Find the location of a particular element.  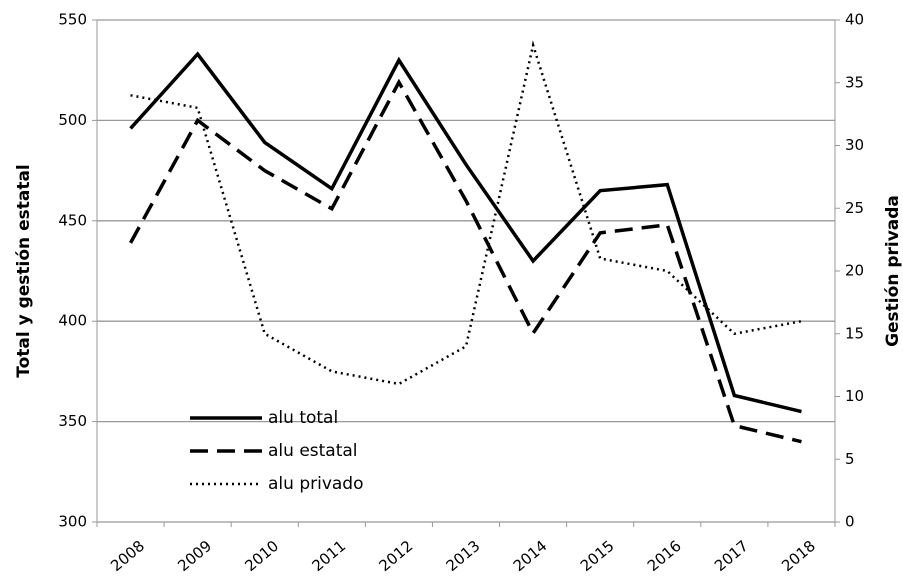

y2-tick-label: 10 is located at coordinates (854, 396).